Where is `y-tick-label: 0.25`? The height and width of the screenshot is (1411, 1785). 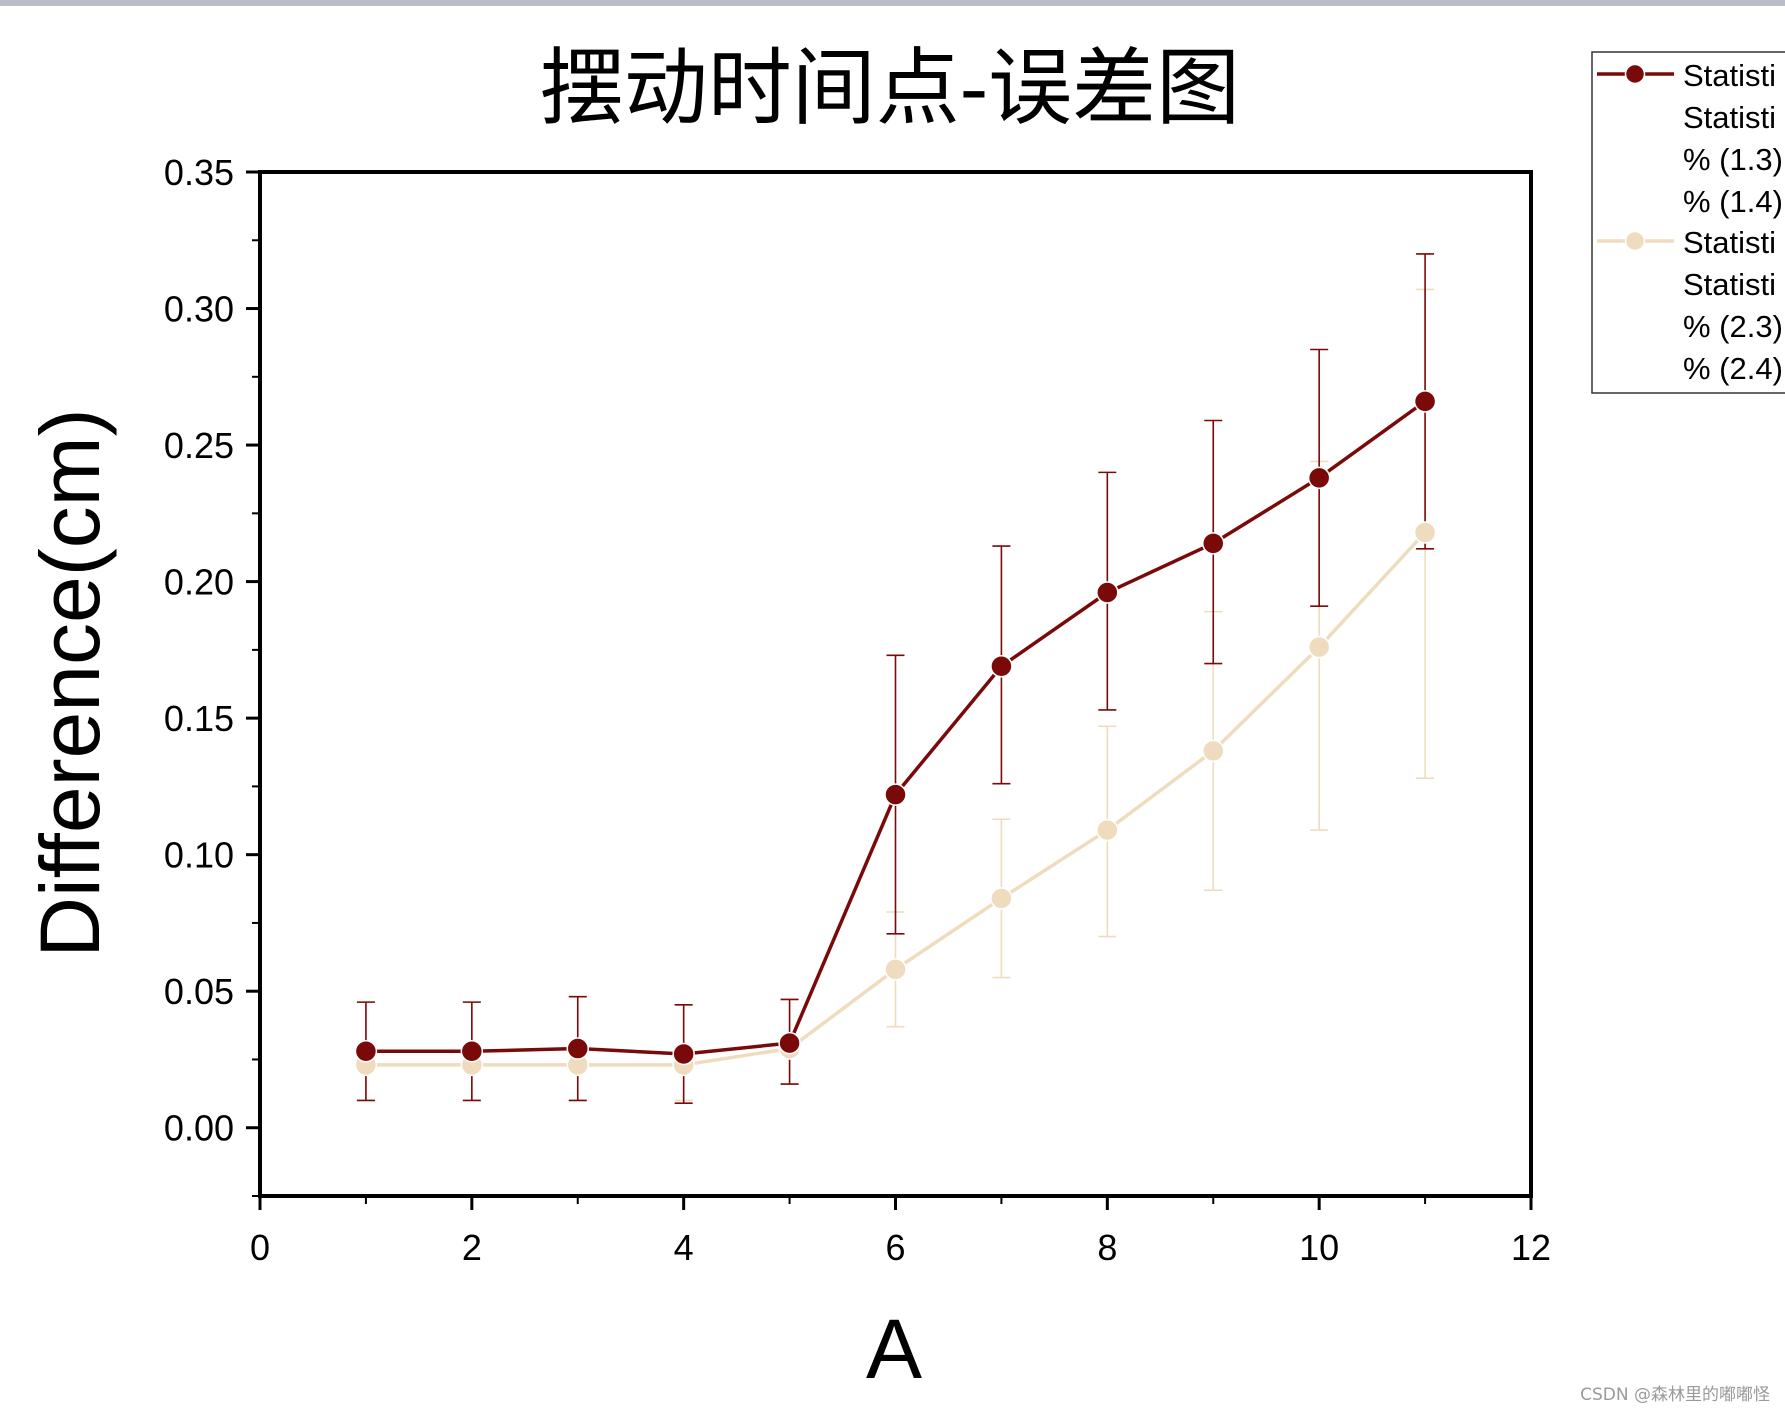 y-tick-label: 0.25 is located at coordinates (199, 445).